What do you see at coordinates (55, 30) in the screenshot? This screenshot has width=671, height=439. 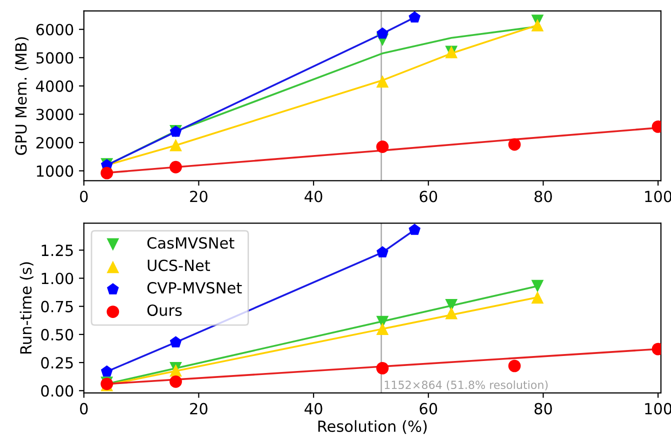 I see `y-tick-label: 6000` at bounding box center [55, 30].